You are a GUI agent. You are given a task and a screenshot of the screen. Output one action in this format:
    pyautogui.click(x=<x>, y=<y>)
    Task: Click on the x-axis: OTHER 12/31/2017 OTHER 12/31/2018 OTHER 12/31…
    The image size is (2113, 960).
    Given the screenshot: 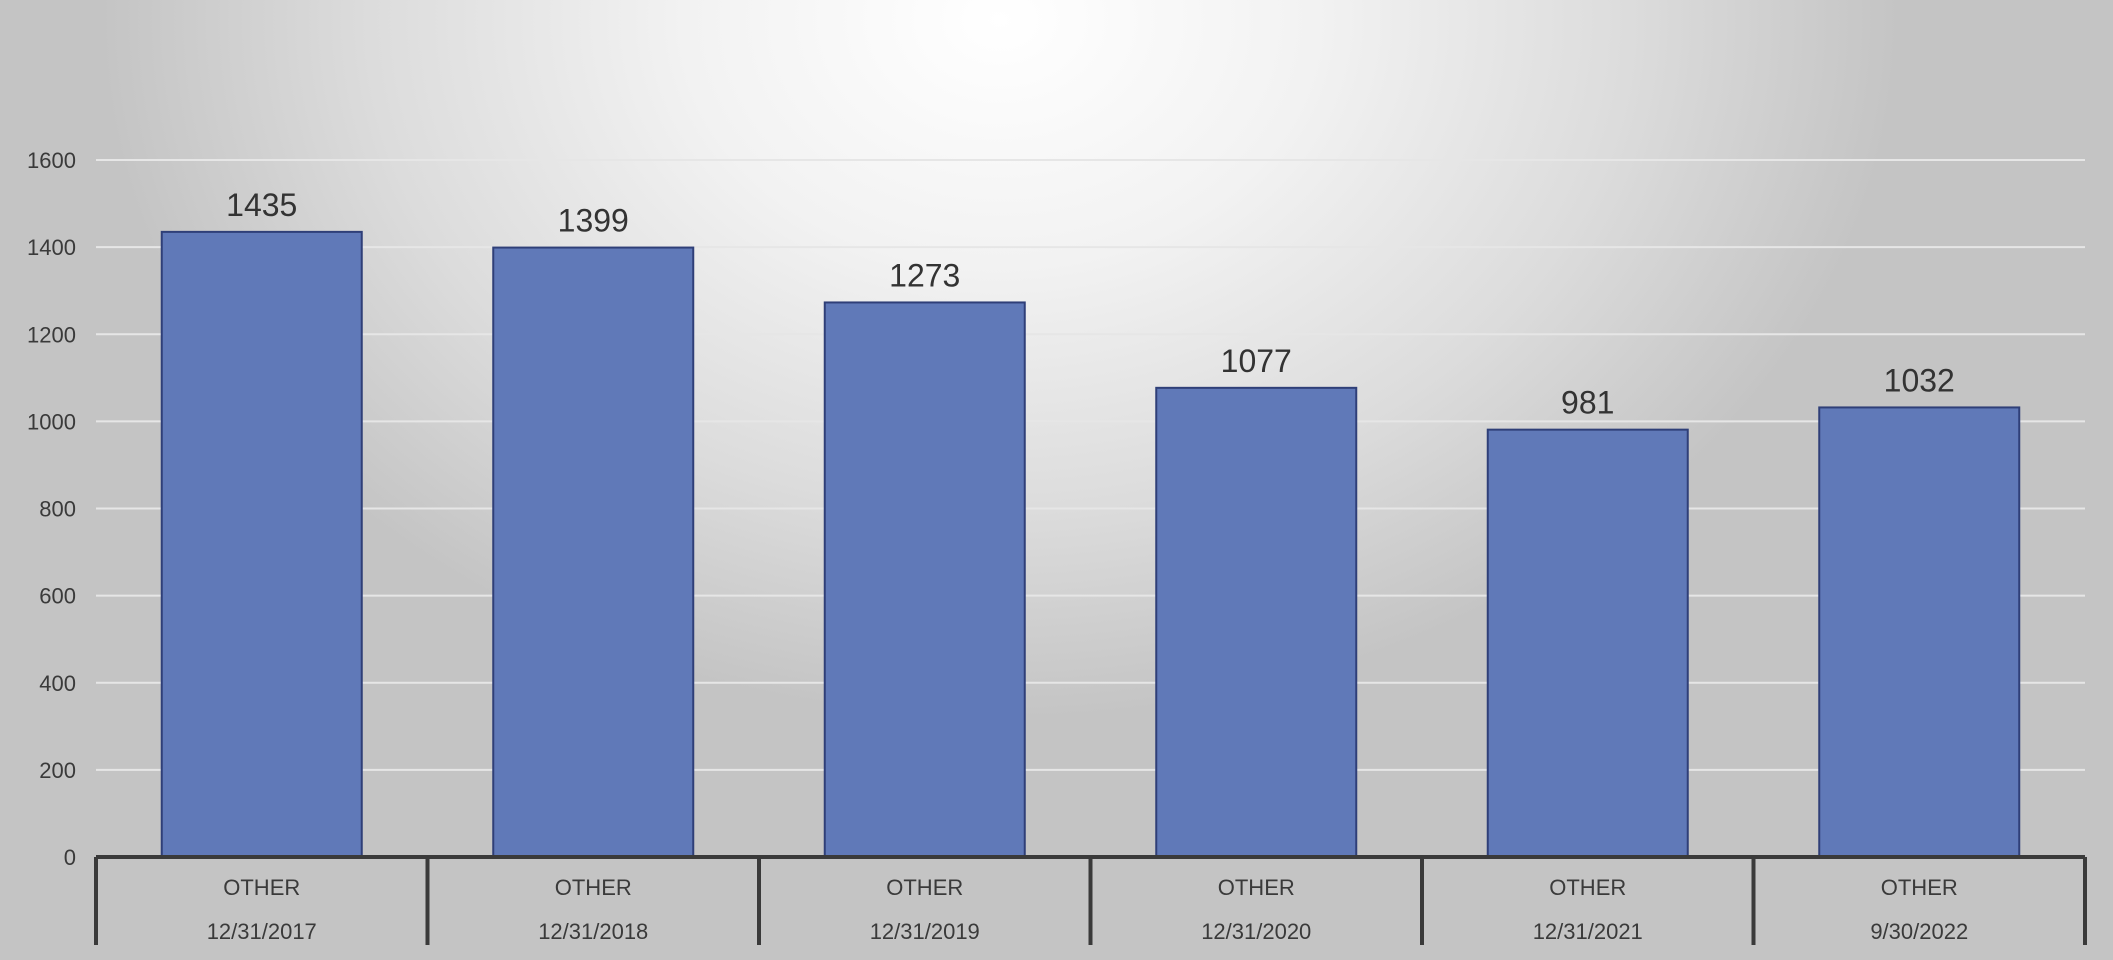 What is the action you would take?
    pyautogui.click(x=1090, y=900)
    